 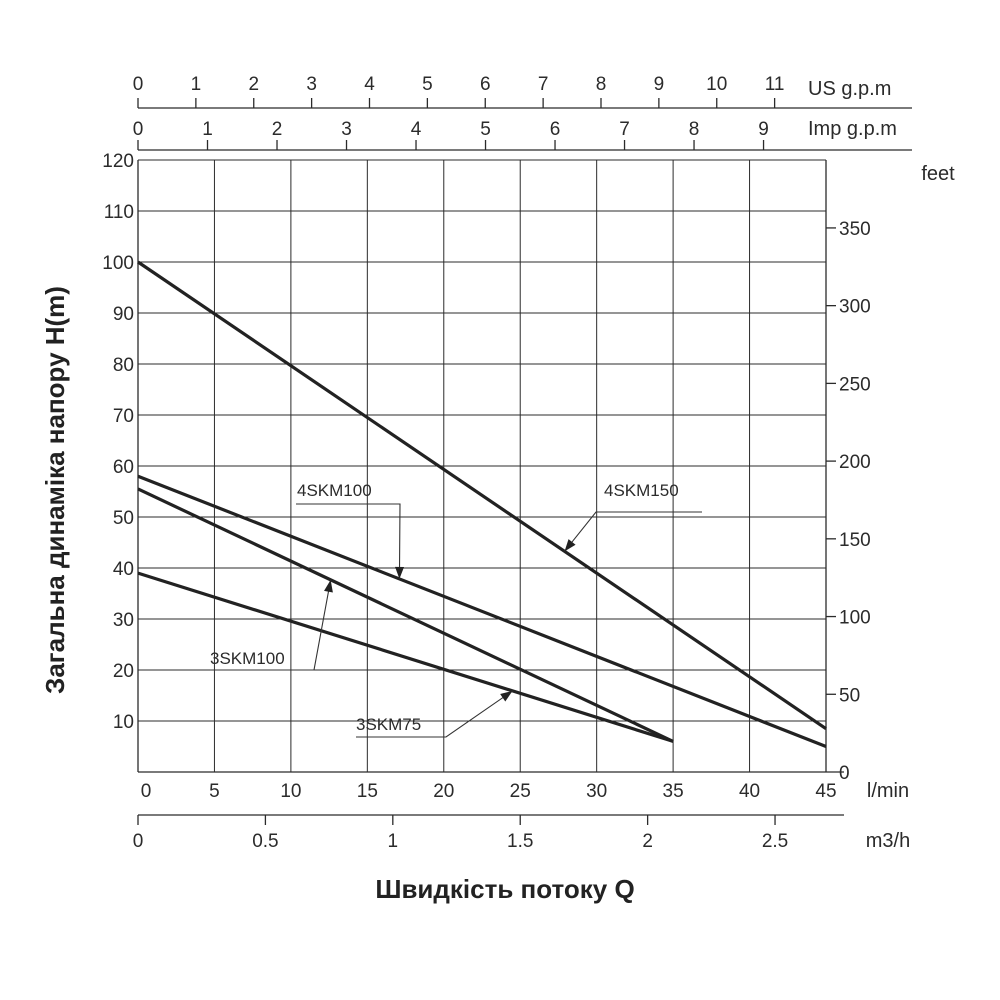 I want to click on x-tick-label: 15, so click(x=367, y=791).